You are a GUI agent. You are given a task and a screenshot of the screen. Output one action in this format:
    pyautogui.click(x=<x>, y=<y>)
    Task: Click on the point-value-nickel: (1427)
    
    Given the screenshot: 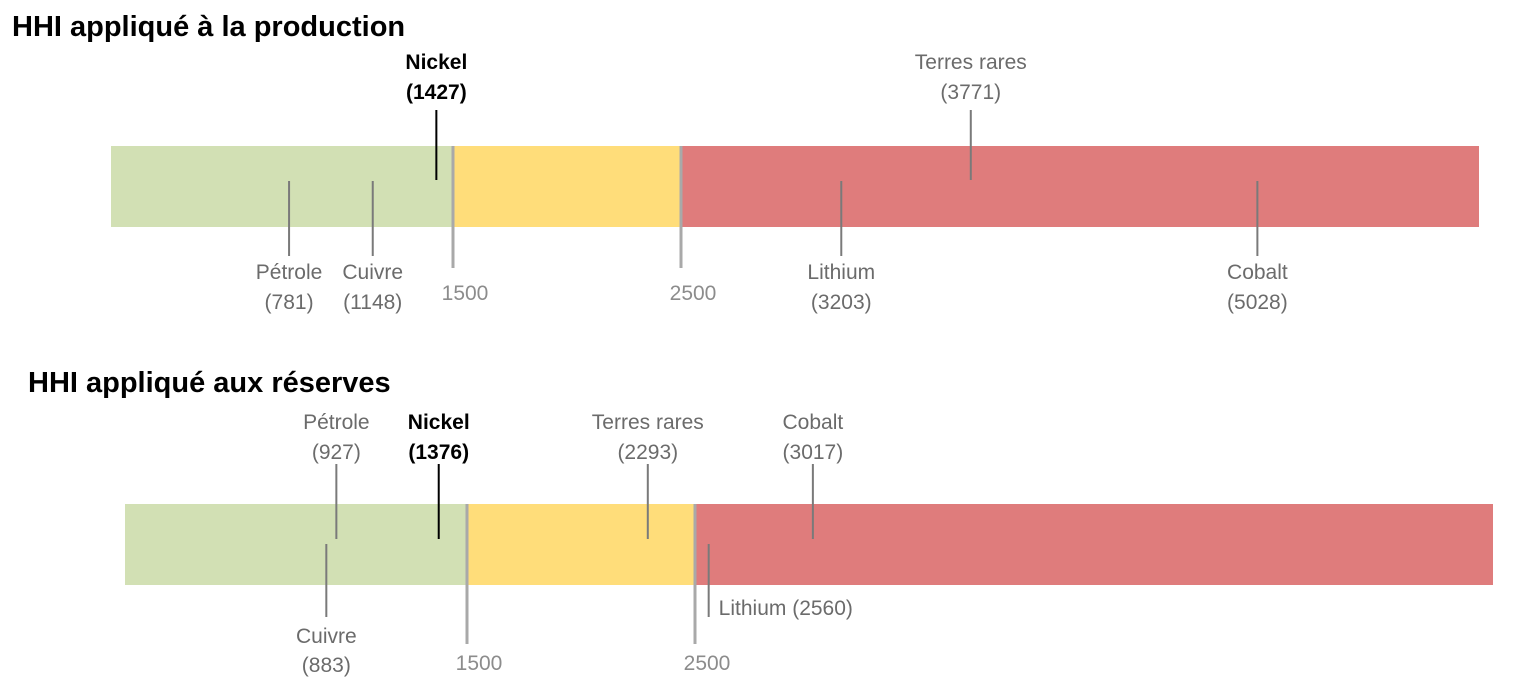 What is the action you would take?
    pyautogui.click(x=436, y=92)
    